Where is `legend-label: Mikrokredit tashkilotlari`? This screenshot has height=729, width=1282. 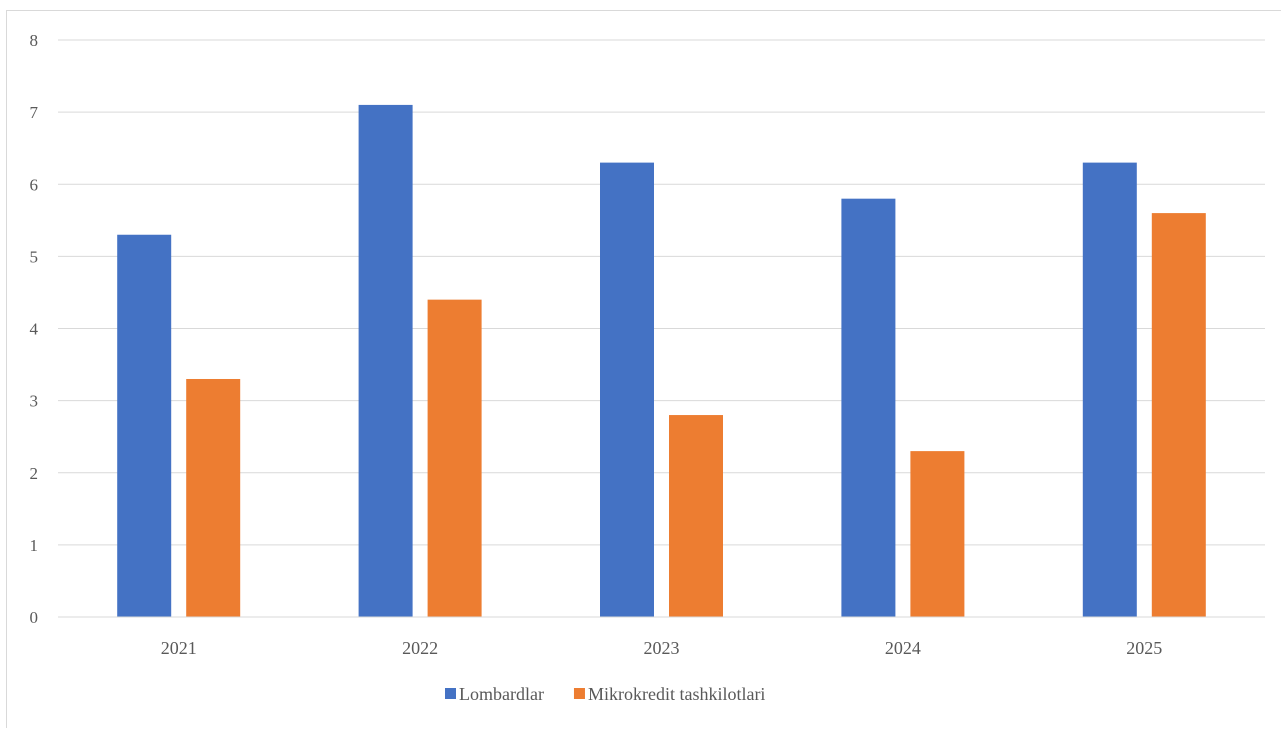
legend-label: Mikrokredit tashkilotlari is located at coordinates (676, 694).